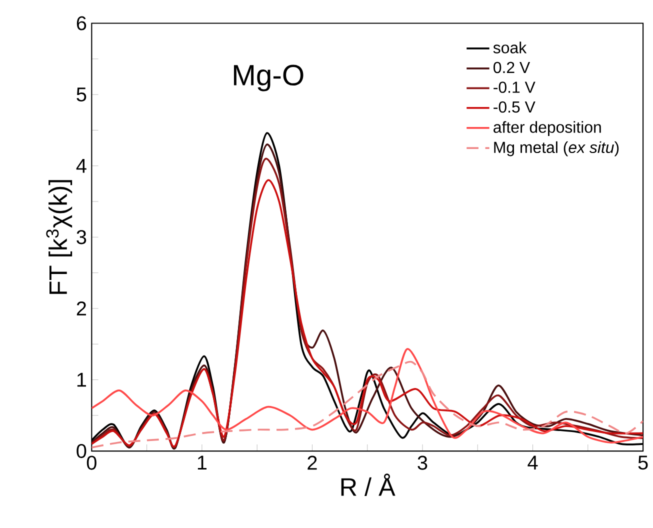 Image resolution: width=653 pixels, height=528 pixels. Describe the element at coordinates (91, 463) in the screenshot. I see `x-tick-label: 0` at that location.